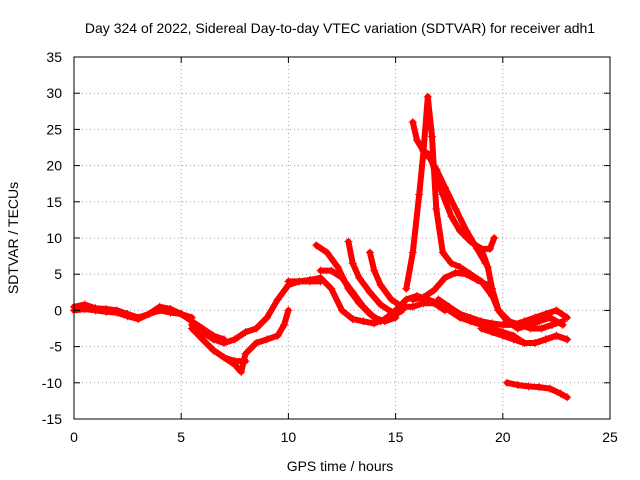  Describe the element at coordinates (54, 129) in the screenshot. I see `y-tick-label: 25` at that location.